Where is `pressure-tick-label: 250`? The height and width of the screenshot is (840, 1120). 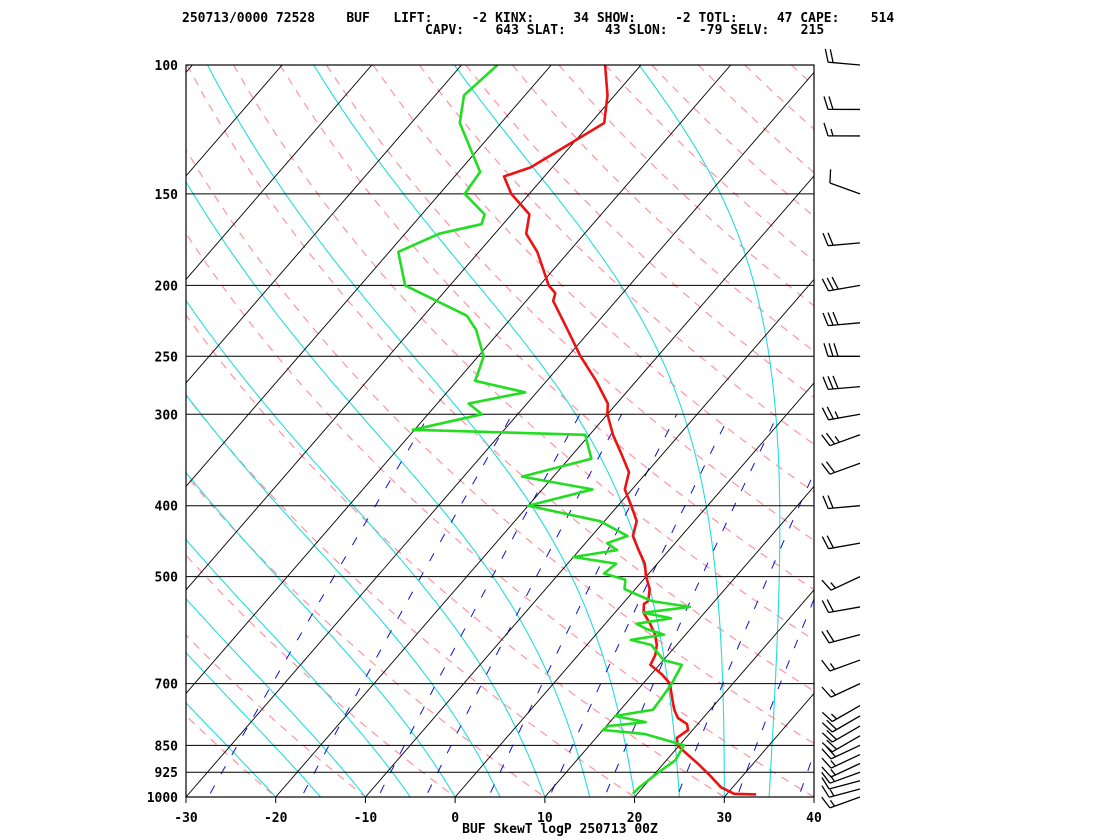
pressure-tick-label: 250 is located at coordinates (167, 357).